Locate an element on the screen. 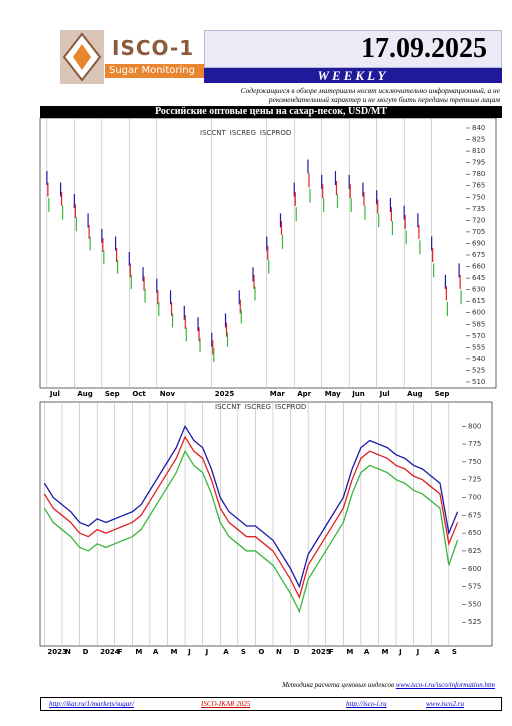 Image resolution: width=512 pixels, height=726 pixels. date: 17.09.2025 is located at coordinates (424, 48).